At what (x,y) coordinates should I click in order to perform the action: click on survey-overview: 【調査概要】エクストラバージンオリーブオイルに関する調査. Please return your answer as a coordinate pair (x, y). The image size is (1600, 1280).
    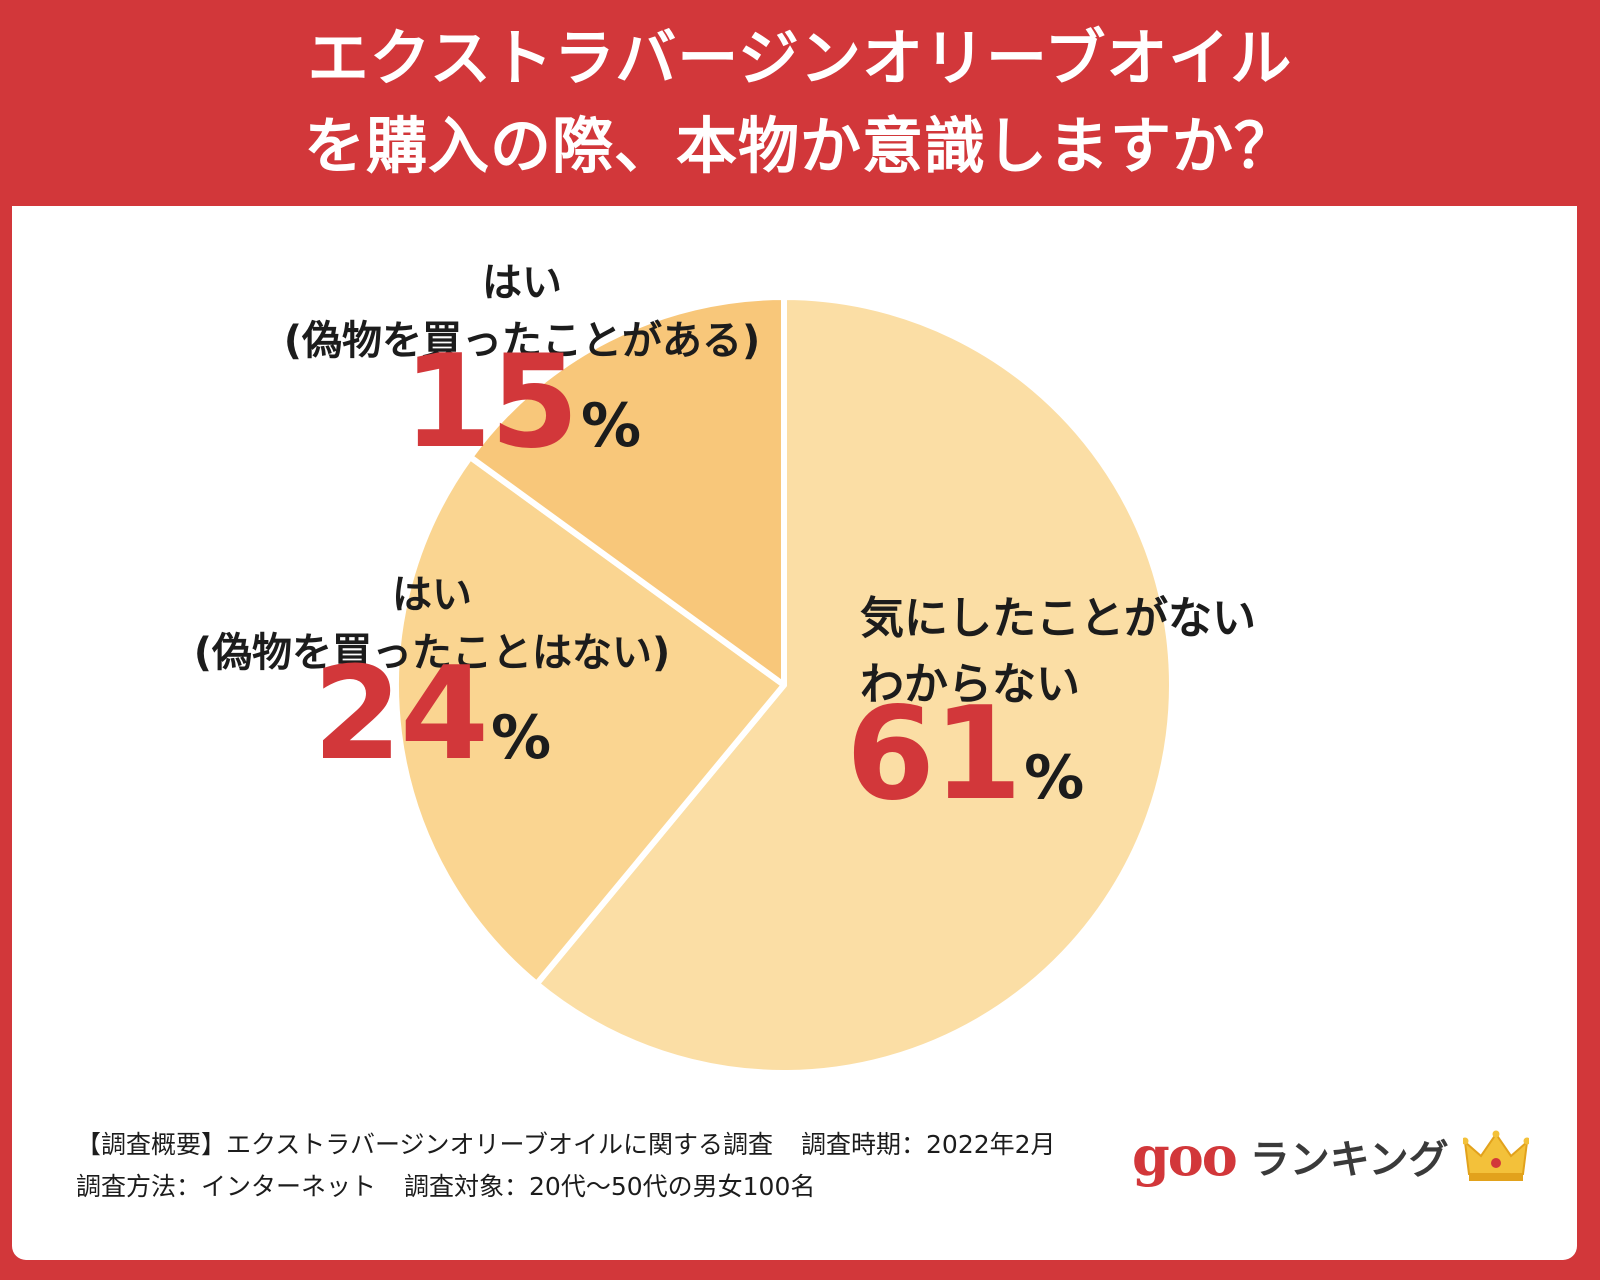
    Looking at the image, I should click on (425, 1144).